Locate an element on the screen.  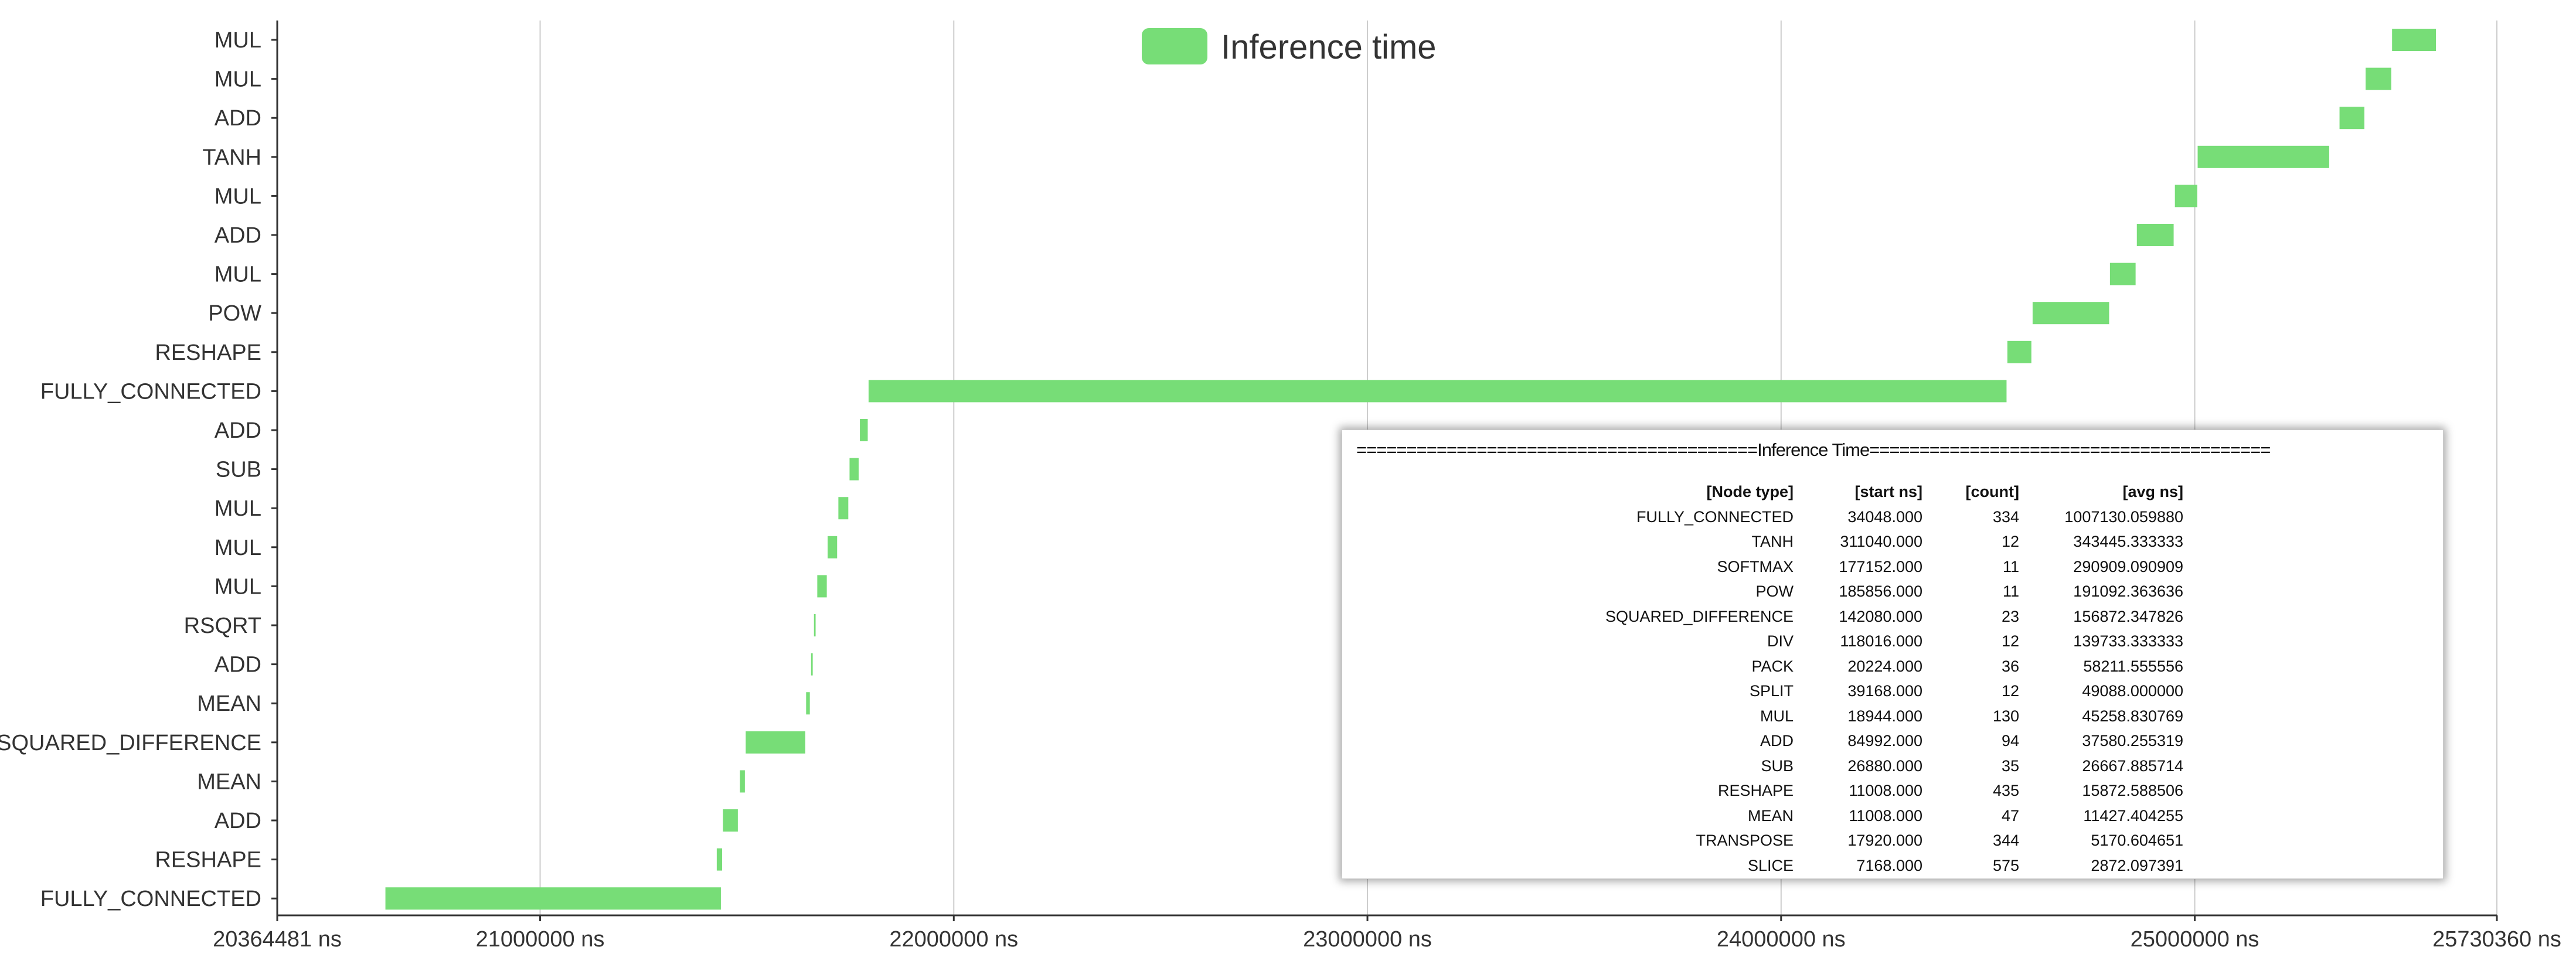
stats-row: ADD 84992.000 94 37580.255319 is located at coordinates (1762, 741).